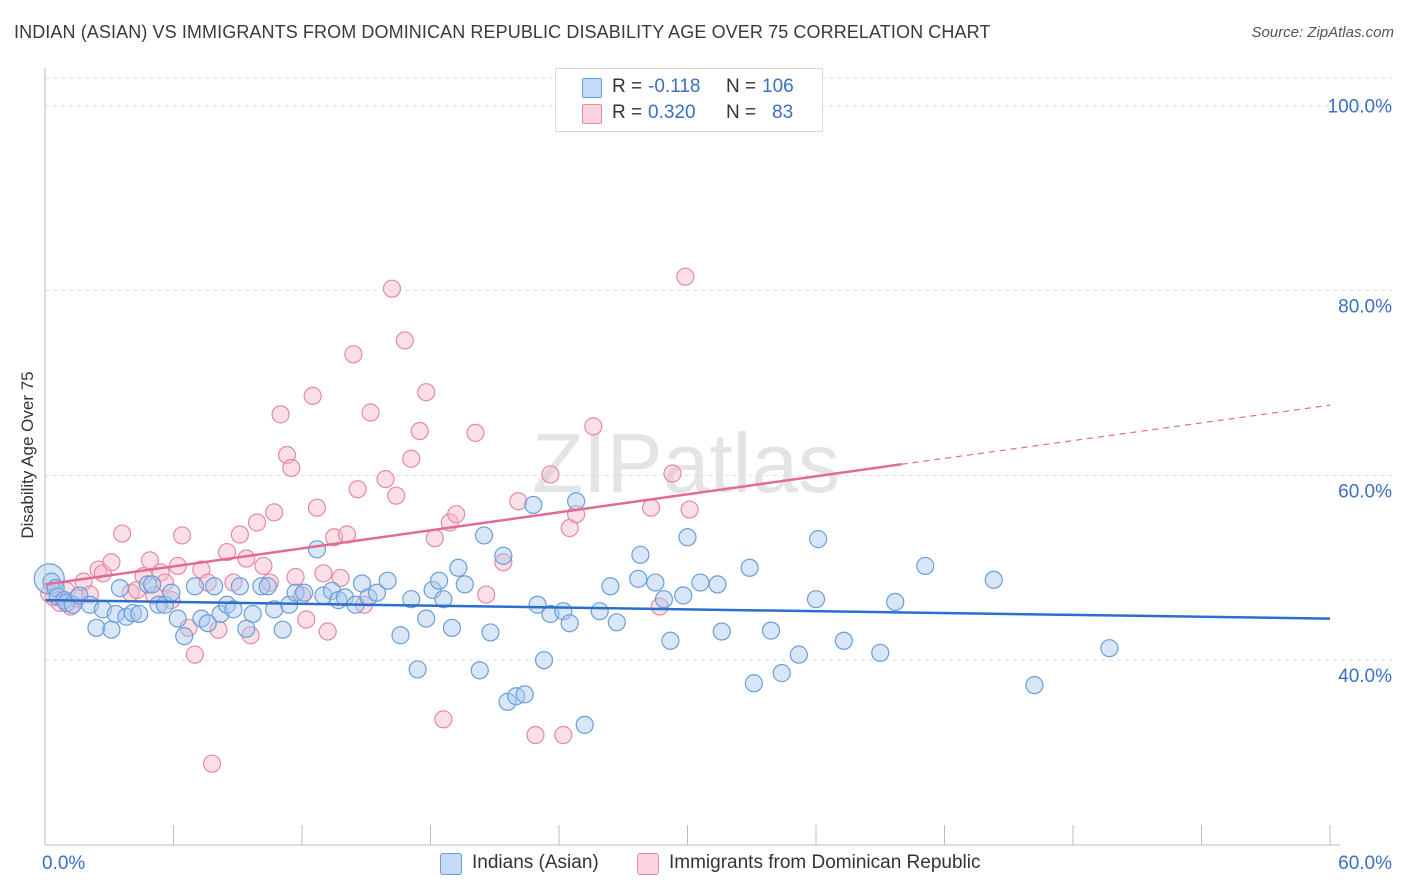 This screenshot has width=1406, height=892. What do you see at coordinates (27, 454) in the screenshot?
I see `y-axis-label: Disability Age Over 75` at bounding box center [27, 454].